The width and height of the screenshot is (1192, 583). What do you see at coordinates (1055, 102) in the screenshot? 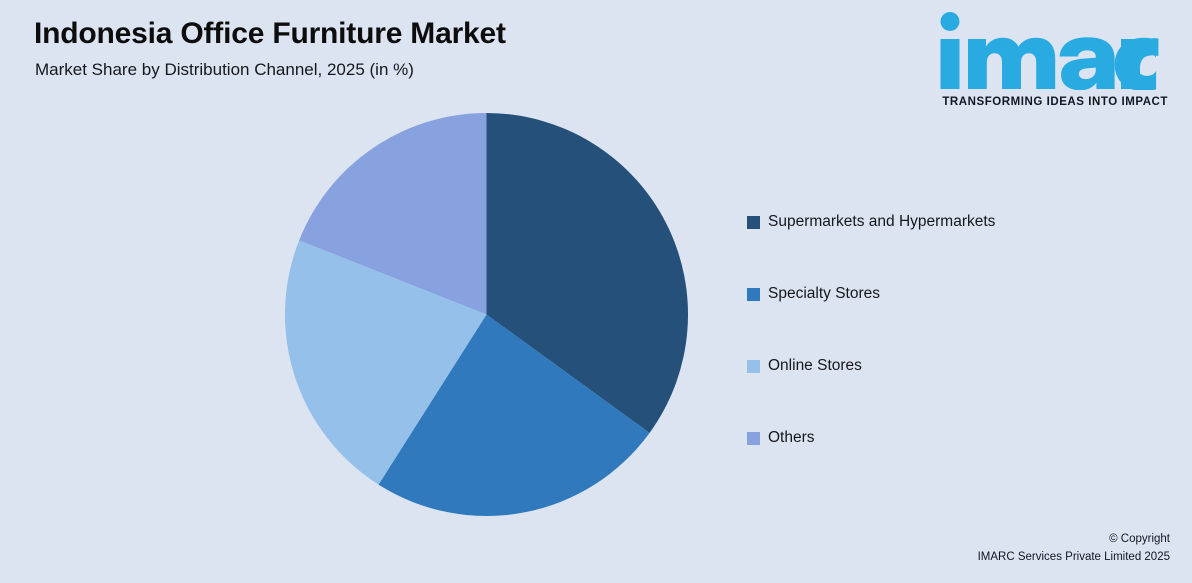
I see `logo-tagline: TRANSFORMING IDEAS INTO IMPACT` at bounding box center [1055, 102].